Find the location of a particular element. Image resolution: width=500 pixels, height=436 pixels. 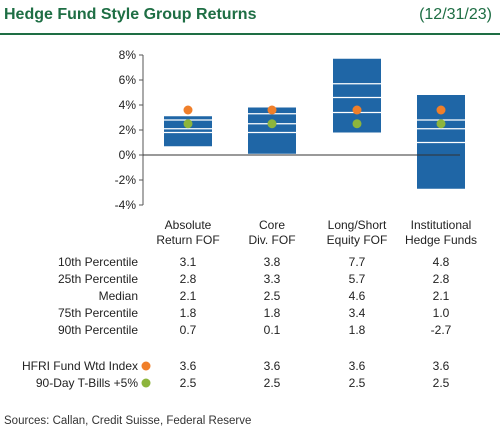

y-tick-label: 0% is located at coordinates (128, 155).